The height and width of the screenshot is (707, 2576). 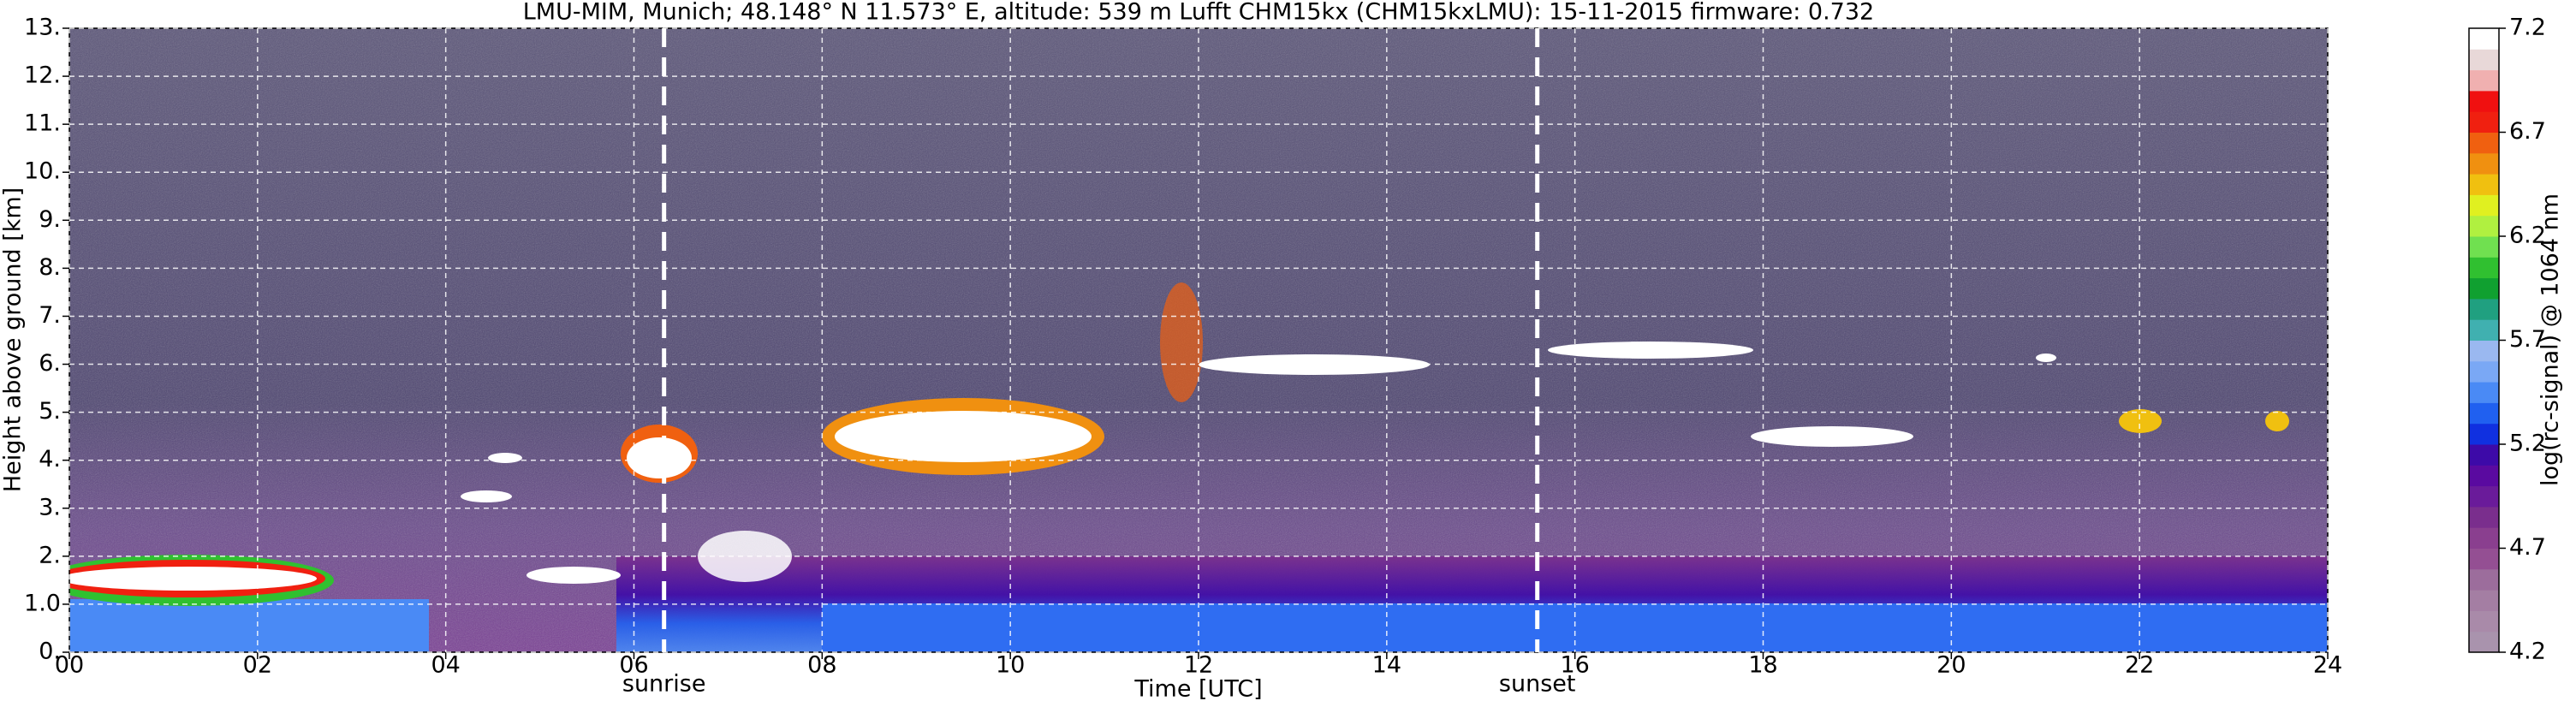 I want to click on marker-label: sunrise, so click(x=664, y=684).